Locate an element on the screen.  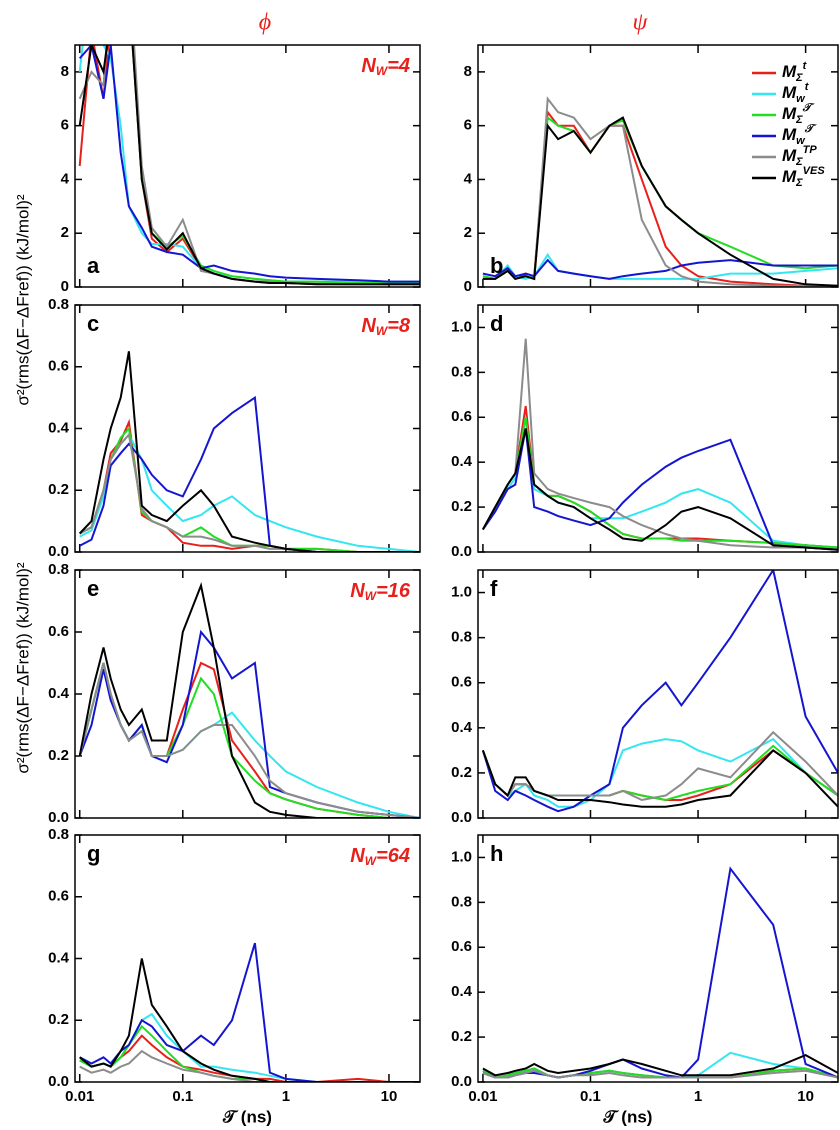
panel-label: h is located at coordinates (496, 853).